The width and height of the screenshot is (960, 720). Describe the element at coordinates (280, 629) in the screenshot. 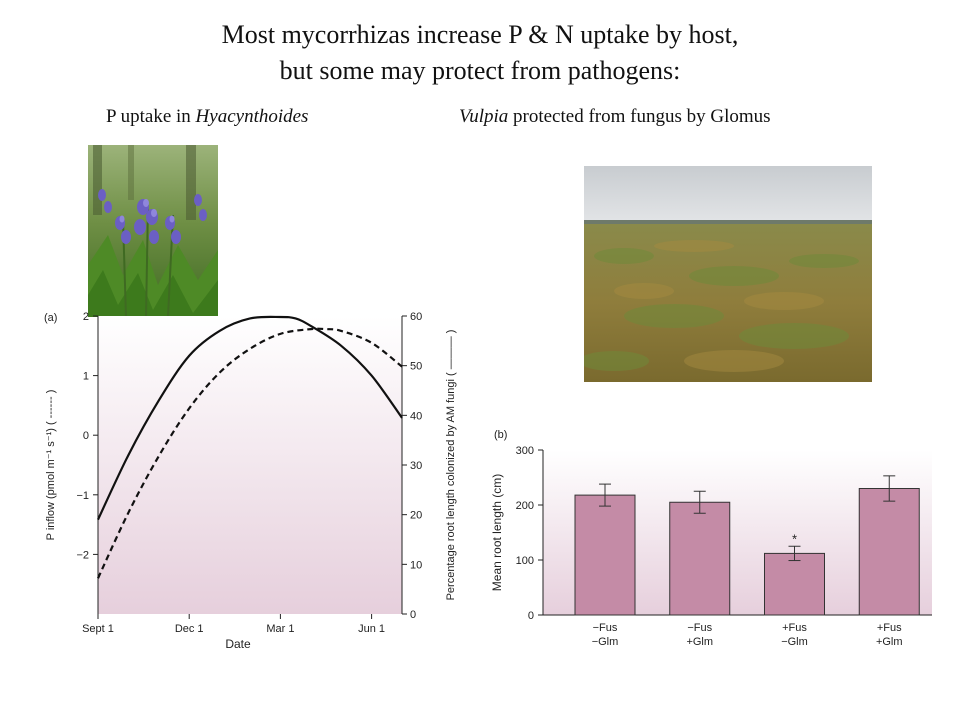

I see `chart-a-x-tick-label: Mar 1` at that location.